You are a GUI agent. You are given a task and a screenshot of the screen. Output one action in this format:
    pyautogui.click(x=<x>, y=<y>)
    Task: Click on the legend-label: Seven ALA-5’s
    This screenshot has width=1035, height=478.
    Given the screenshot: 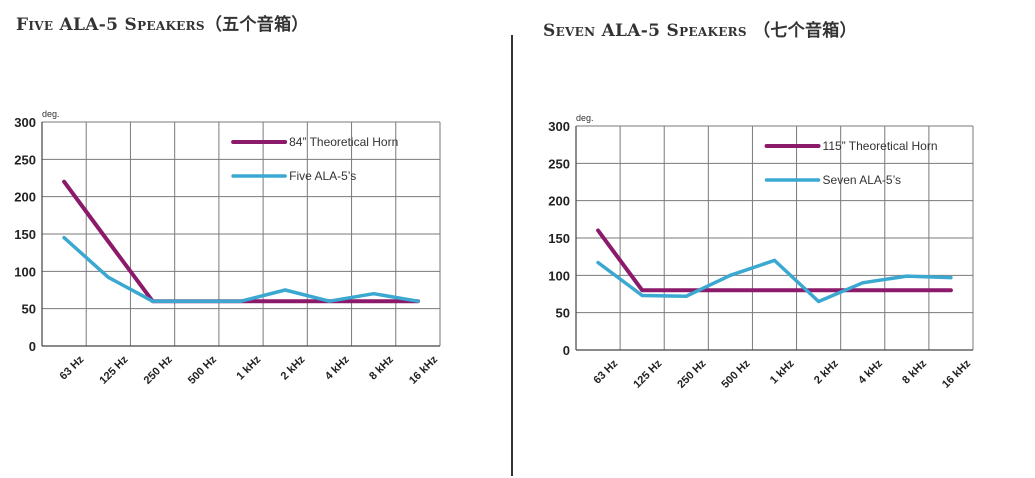 What is the action you would take?
    pyautogui.click(x=862, y=180)
    